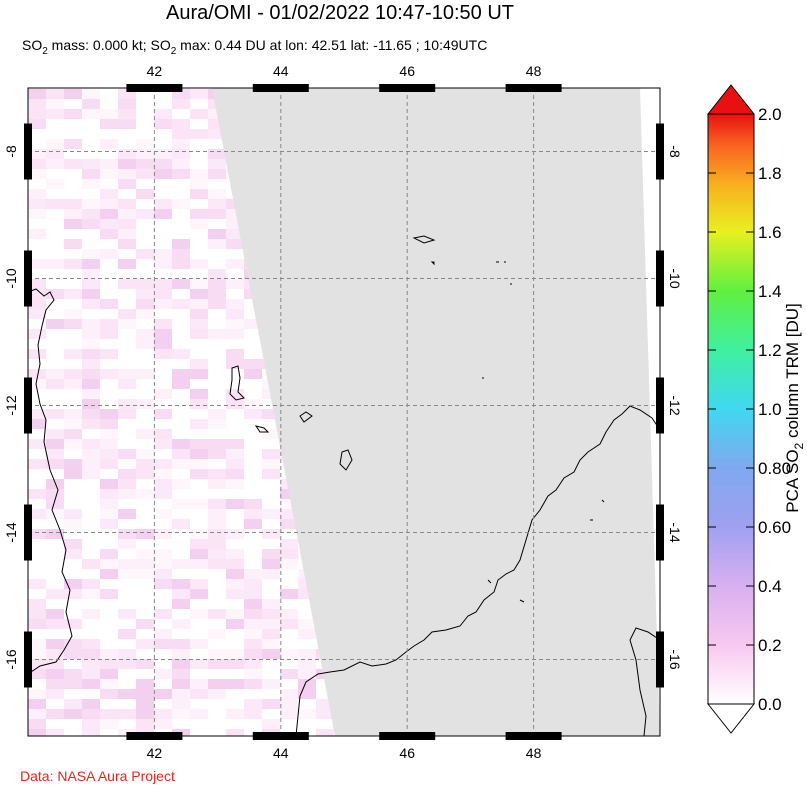 Image resolution: width=807 pixels, height=800 pixels. I want to click on frame-tick-lon, so click(533, 88).